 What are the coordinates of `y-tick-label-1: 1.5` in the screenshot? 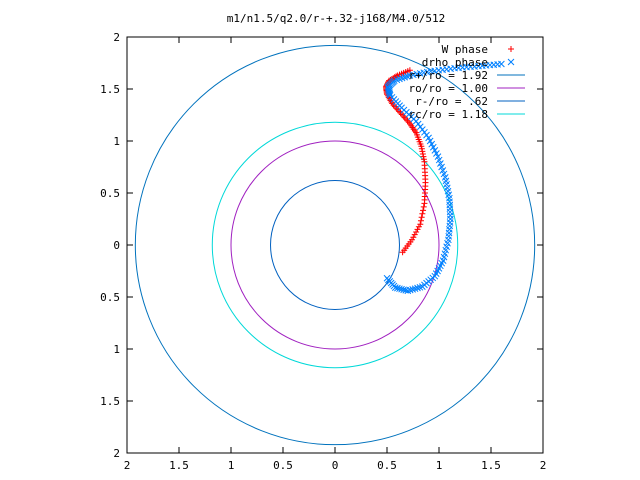 It's located at (110, 89).